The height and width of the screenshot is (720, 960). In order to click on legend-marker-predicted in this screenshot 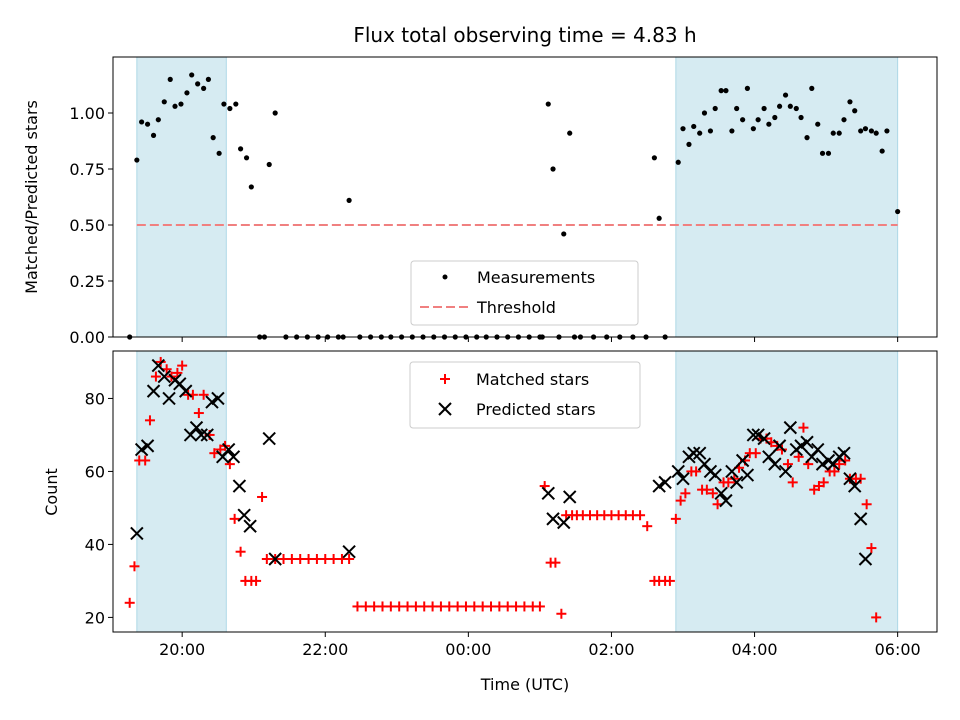, I will do `click(445, 409)`.